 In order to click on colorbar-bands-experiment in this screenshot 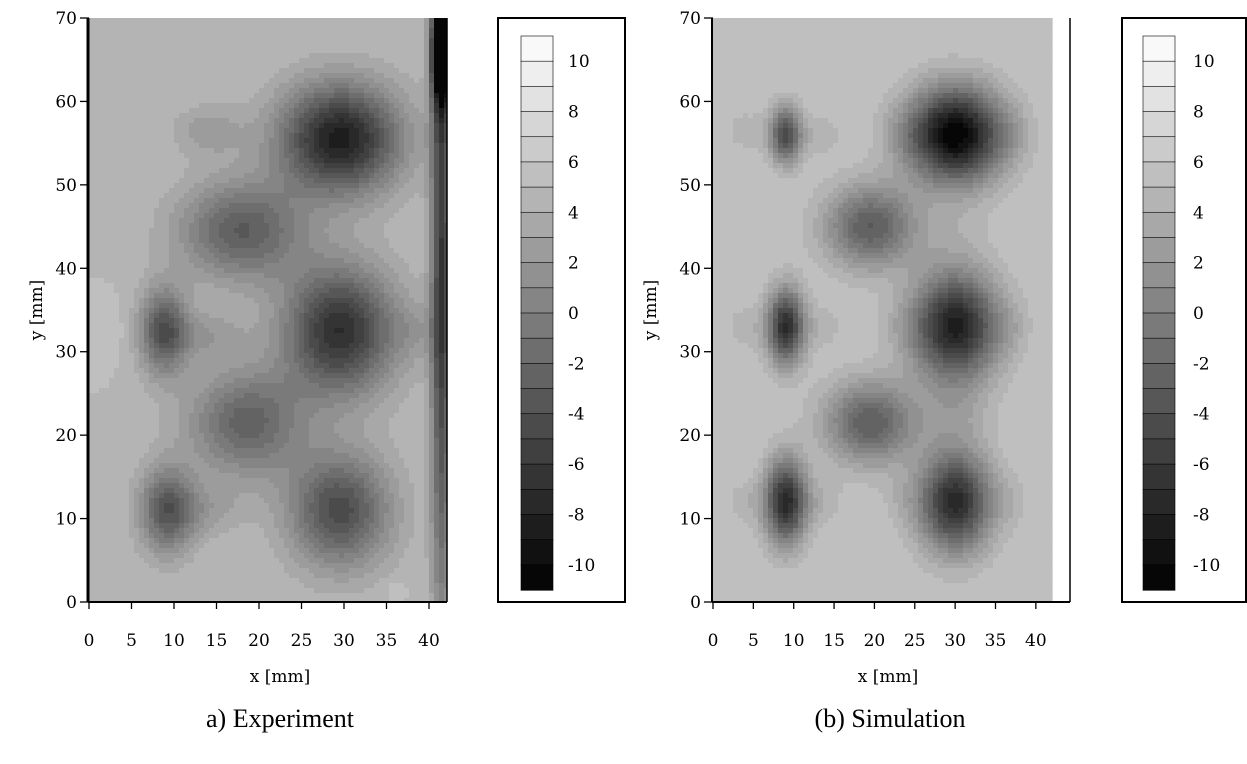, I will do `click(537, 313)`.